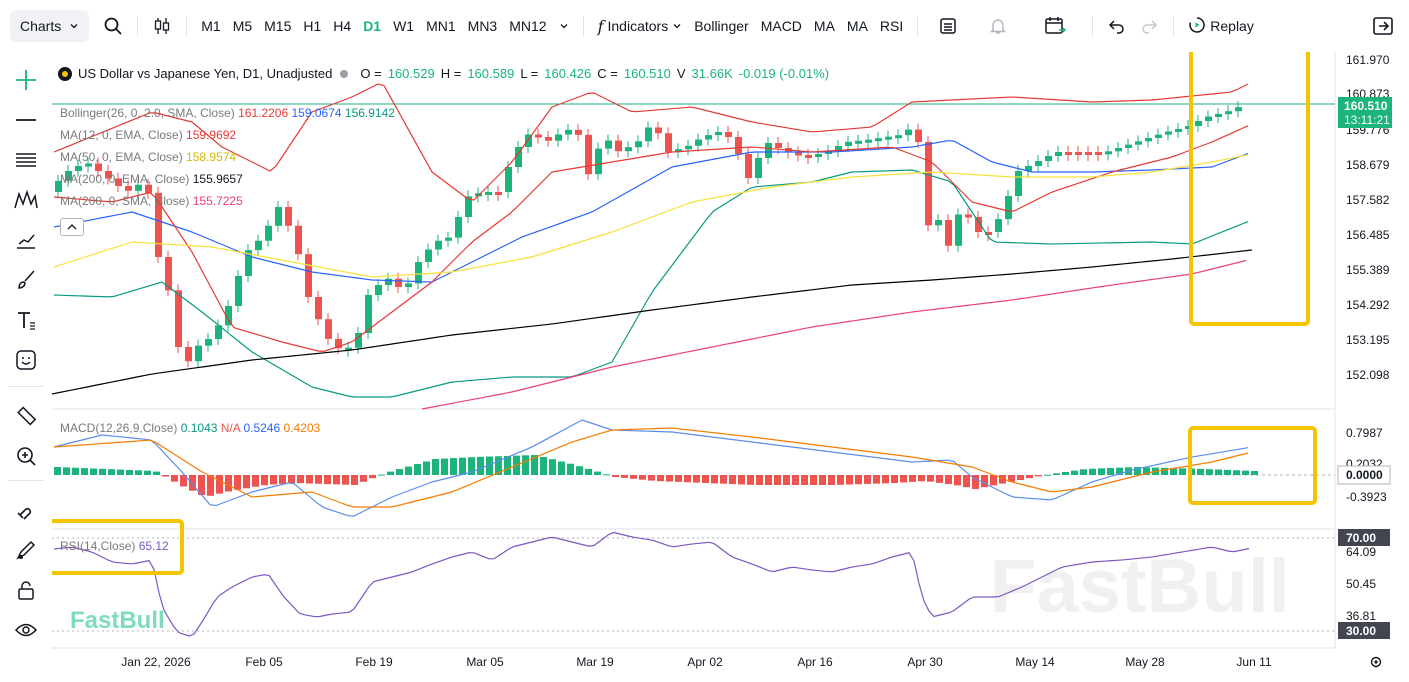  I want to click on quick-indicator-ma-2: MA, so click(857, 26).